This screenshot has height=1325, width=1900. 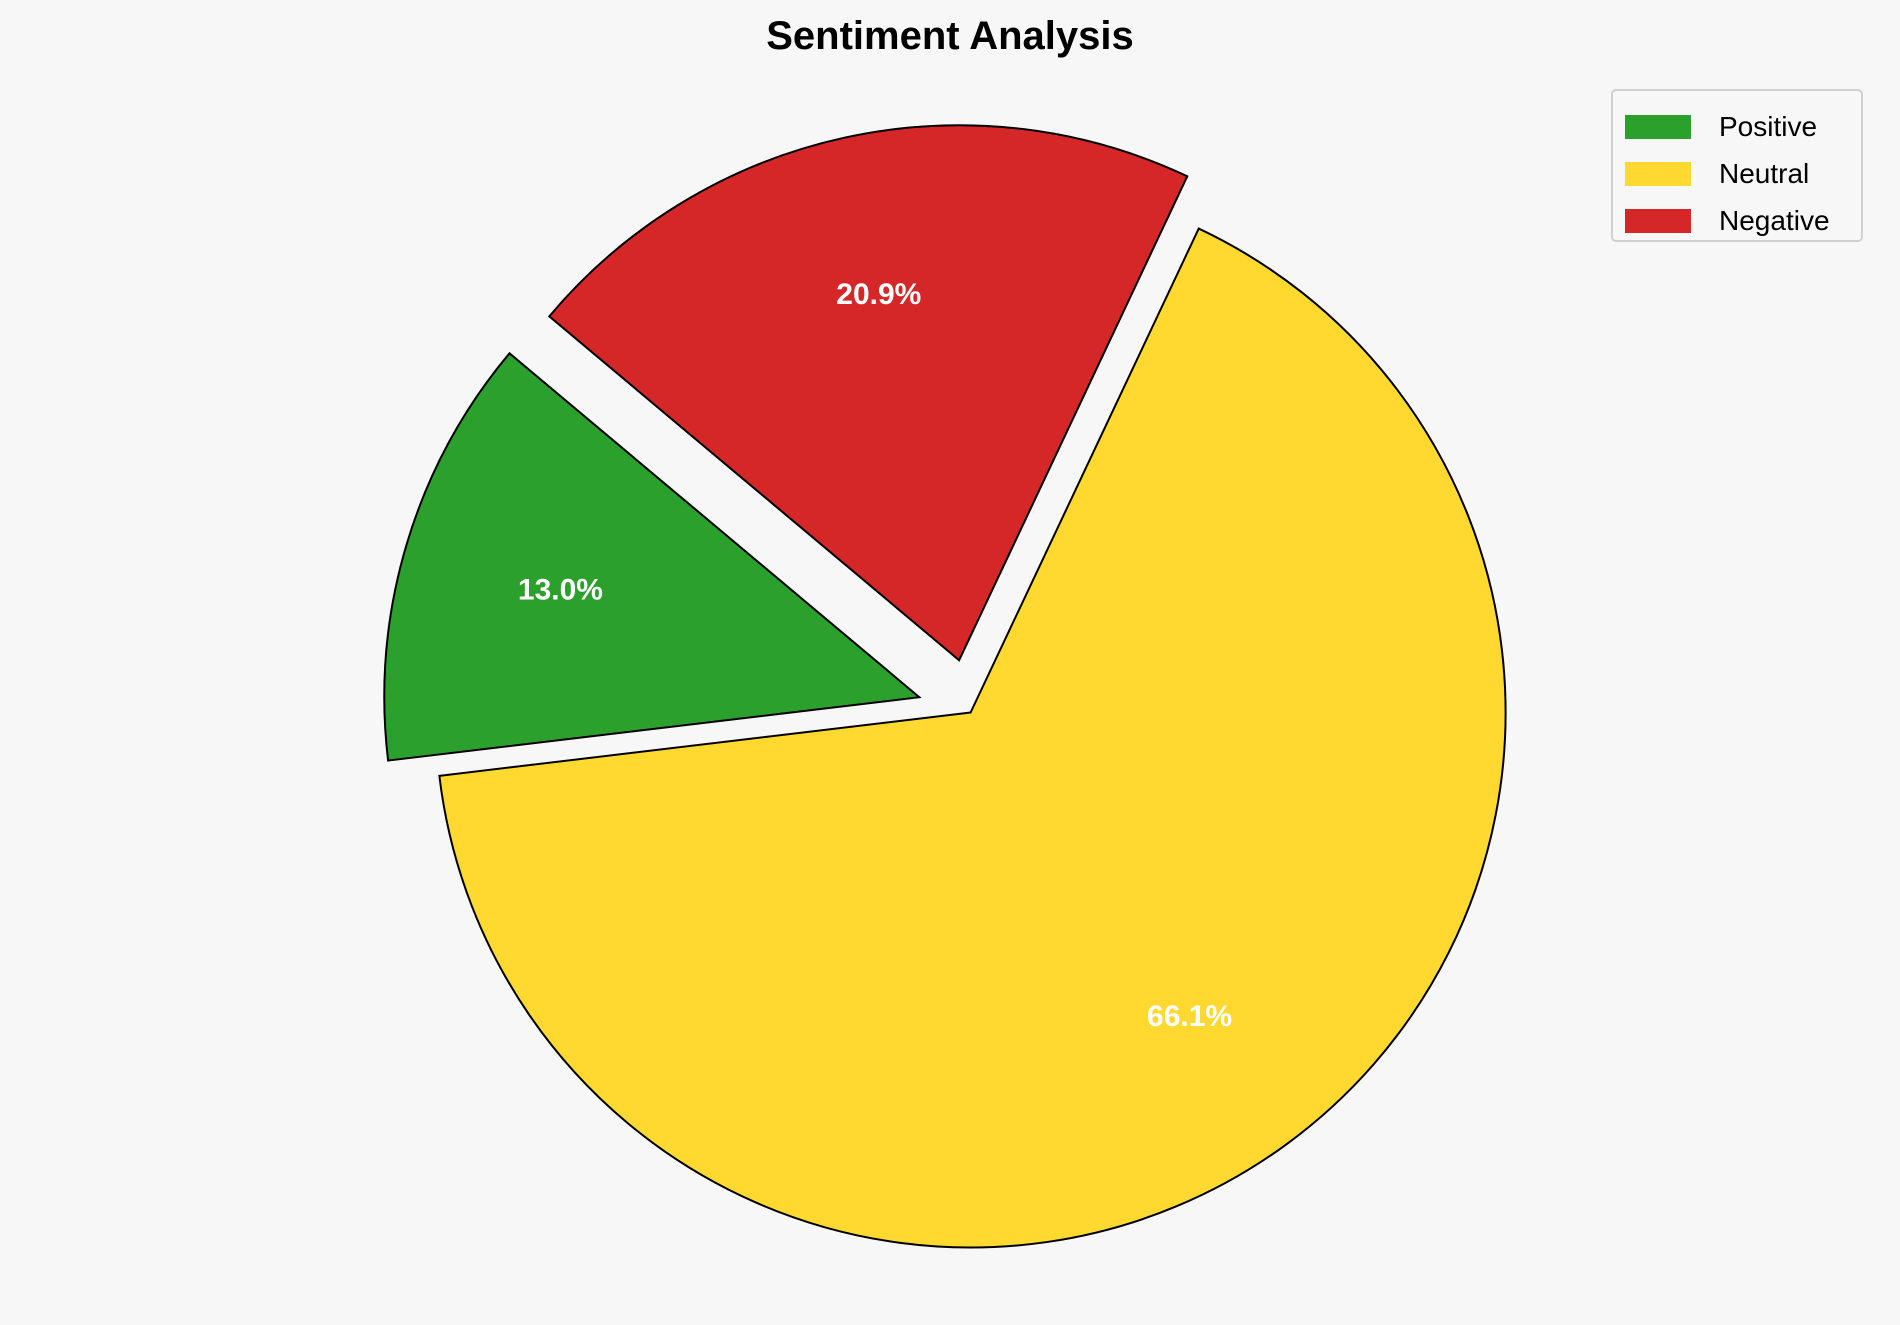 I want to click on legend: Positive Neutral Negative, so click(x=1737, y=165).